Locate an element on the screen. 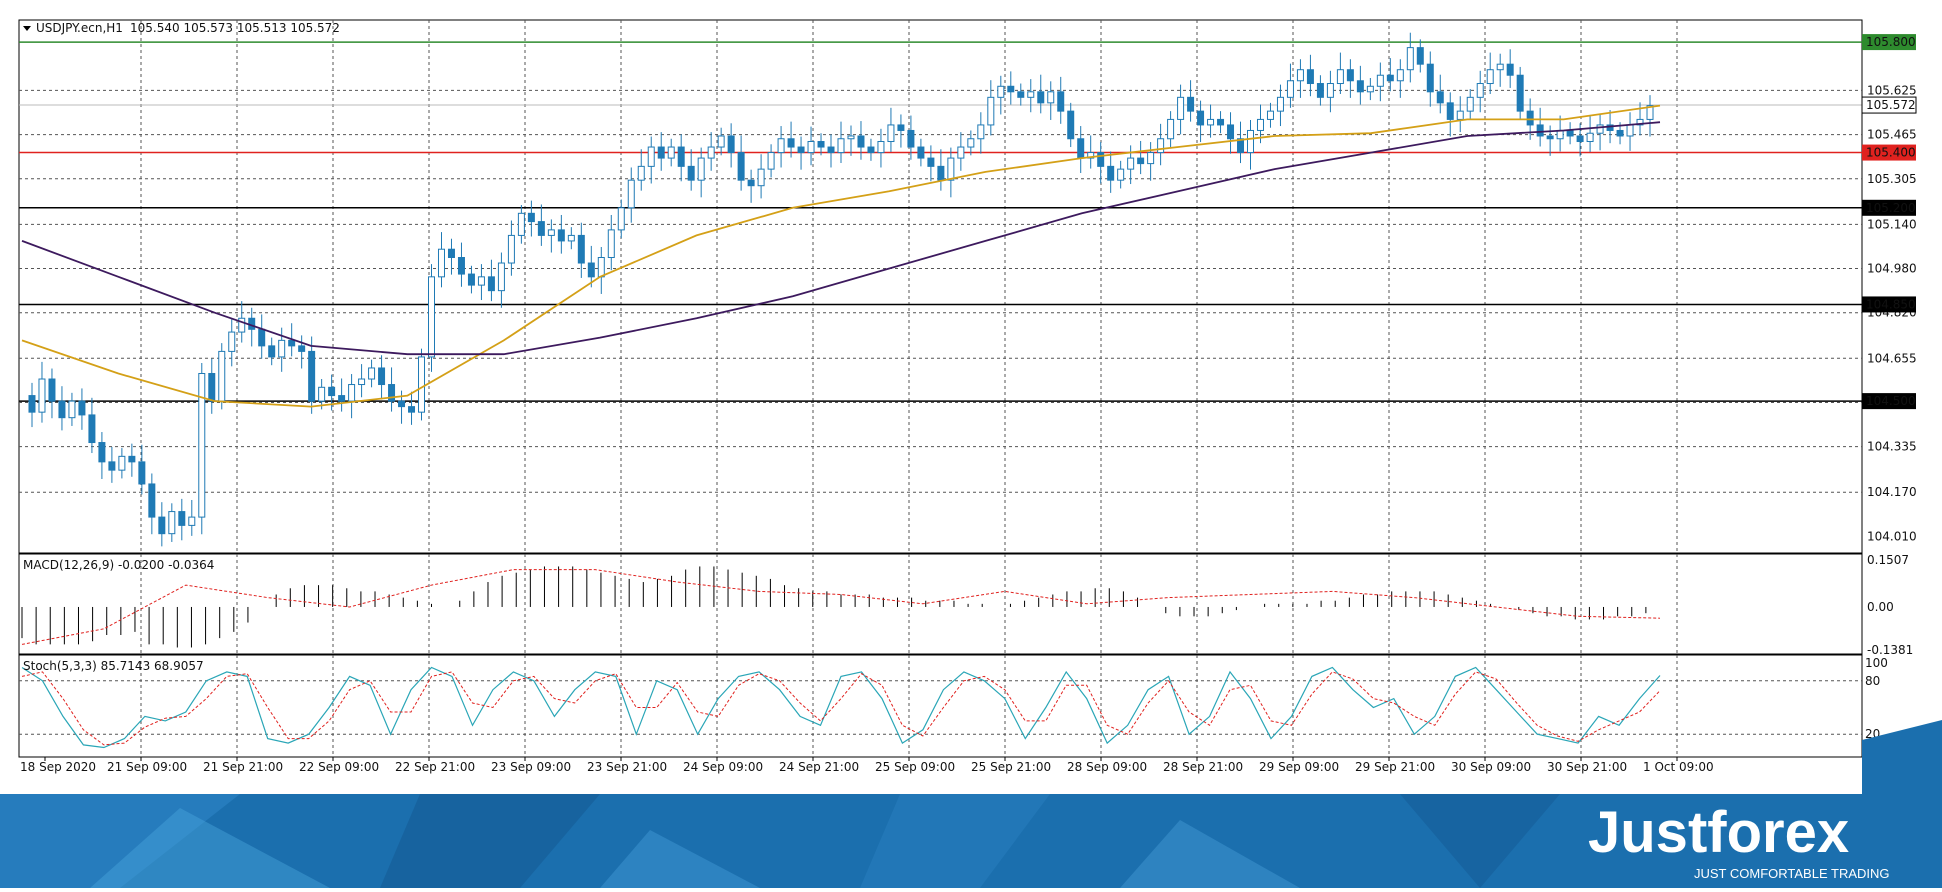  dropdown-triangle-icon is located at coordinates (27, 28).